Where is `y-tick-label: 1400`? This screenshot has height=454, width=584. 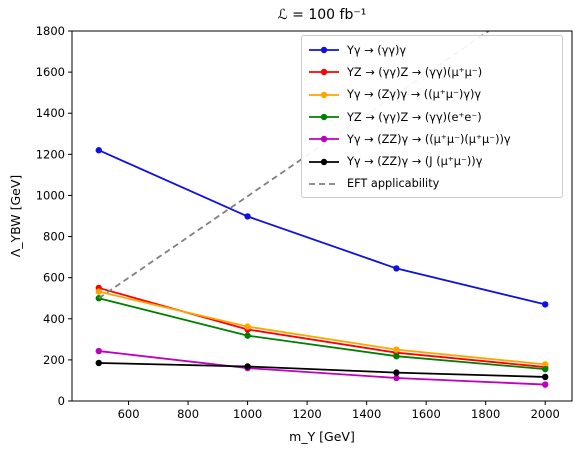
y-tick-label: 1400 is located at coordinates (50, 113).